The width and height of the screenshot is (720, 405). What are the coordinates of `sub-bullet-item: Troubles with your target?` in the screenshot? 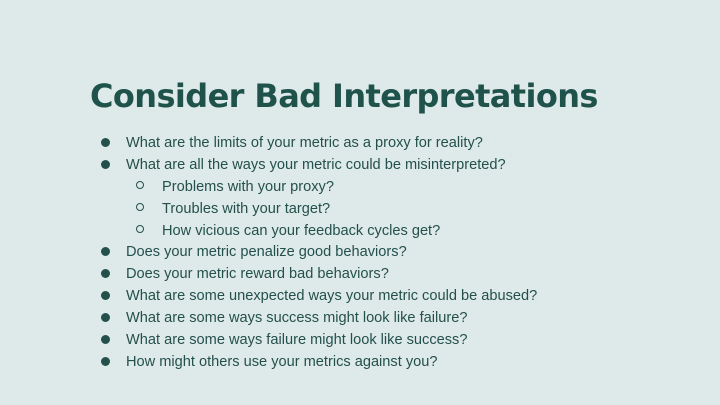 It's located at (360, 210).